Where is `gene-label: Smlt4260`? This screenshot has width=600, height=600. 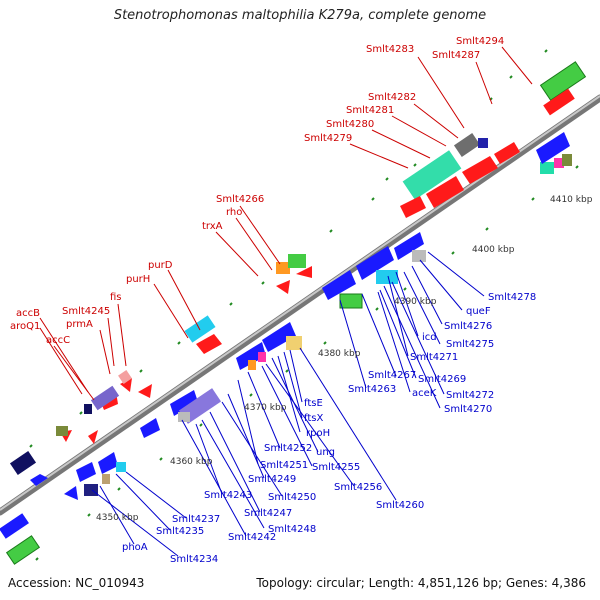
gene-label: Smlt4260 is located at coordinates (400, 505).